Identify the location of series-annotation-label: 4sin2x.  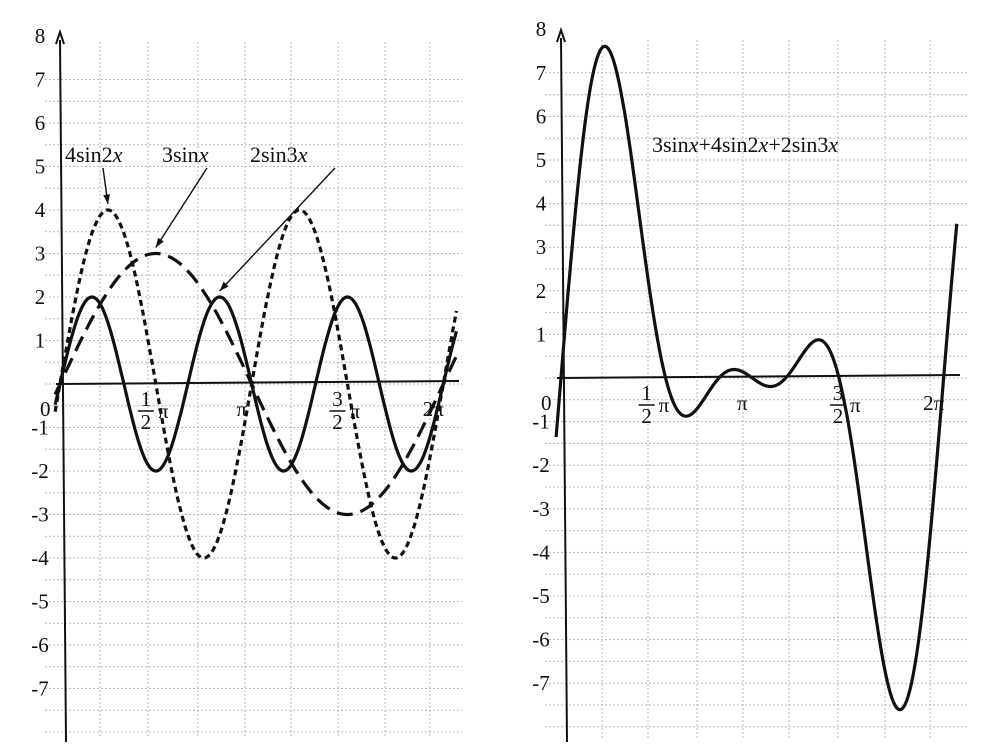
(94, 154).